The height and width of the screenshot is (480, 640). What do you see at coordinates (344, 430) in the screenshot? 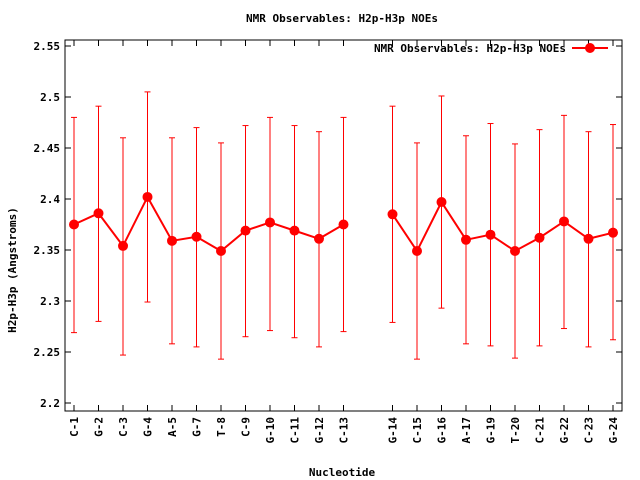
I see `x-tick-label: C-13` at bounding box center [344, 430].